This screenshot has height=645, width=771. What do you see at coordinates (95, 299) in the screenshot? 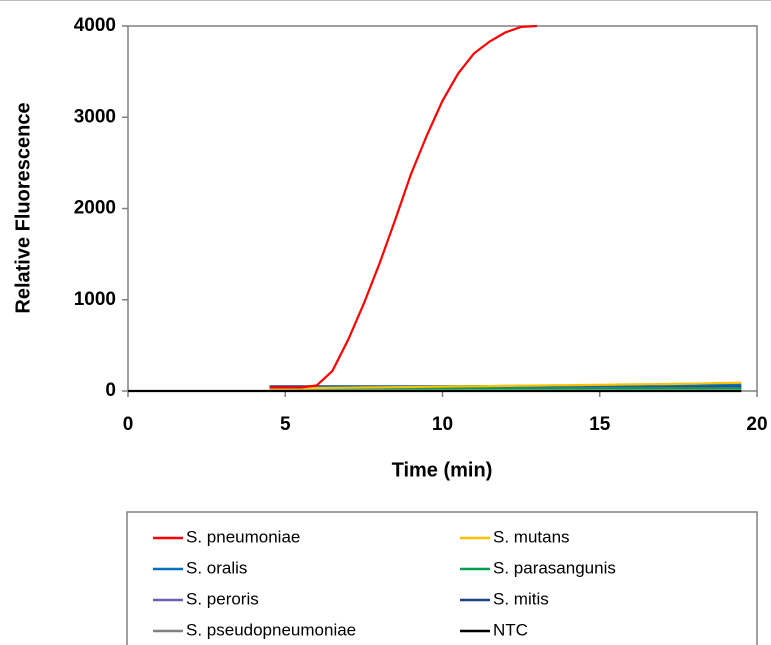
I see `y-tick-label: 1000` at bounding box center [95, 299].